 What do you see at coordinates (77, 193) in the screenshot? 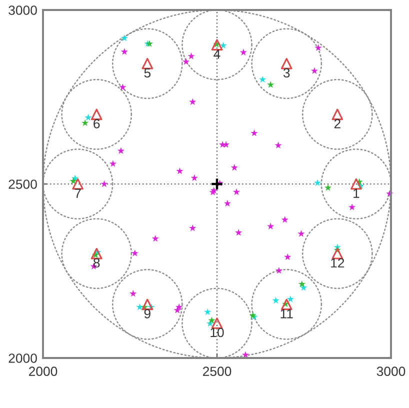
I see `annotation: 7` at bounding box center [77, 193].